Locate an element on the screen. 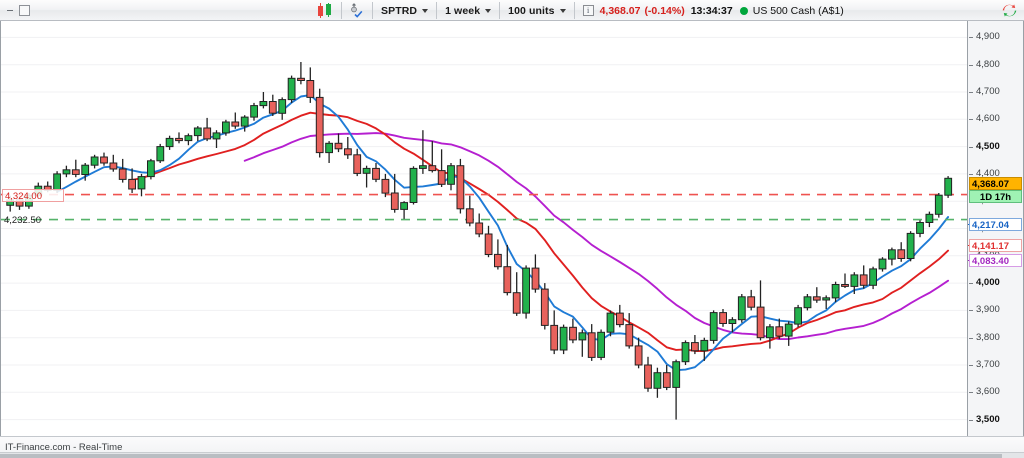 The image size is (1024, 458). price-tick-3600: 3,600 is located at coordinates (995, 392).